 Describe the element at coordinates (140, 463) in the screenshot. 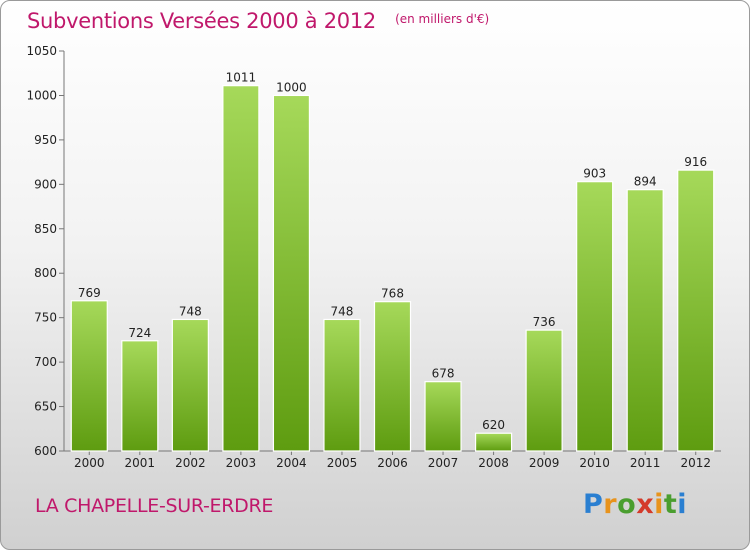

I see `x-tick-label: 2001` at that location.